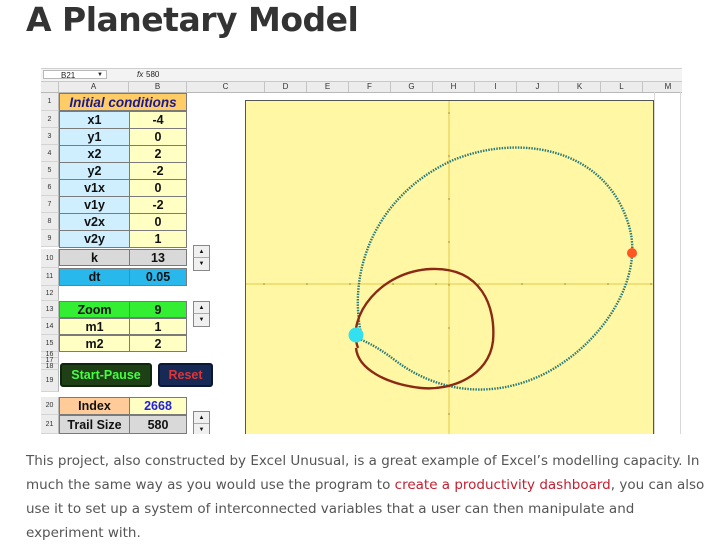 This screenshot has height=545, width=726. Describe the element at coordinates (286, 87) in the screenshot. I see `column-header: D` at that location.